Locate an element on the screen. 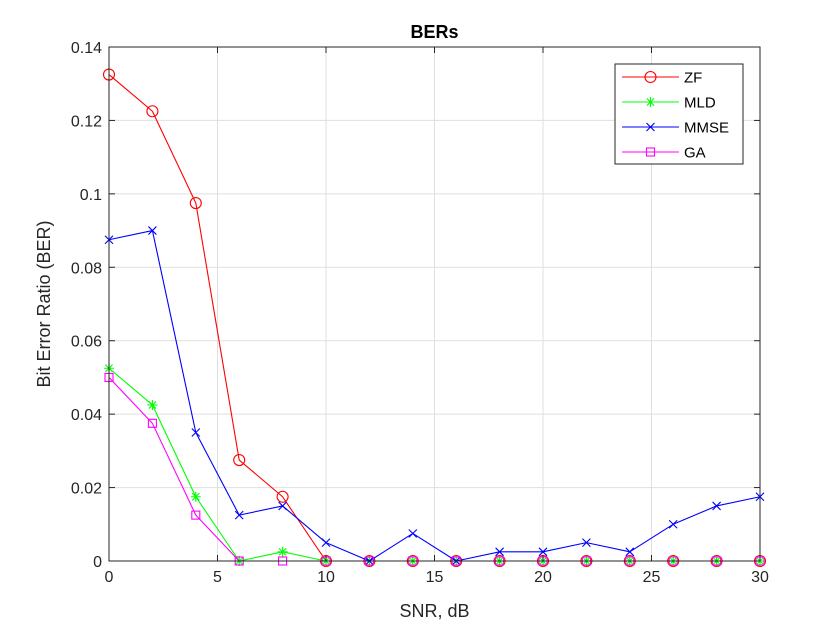 The image size is (840, 630). x-tick-label: 10 is located at coordinates (326, 577).